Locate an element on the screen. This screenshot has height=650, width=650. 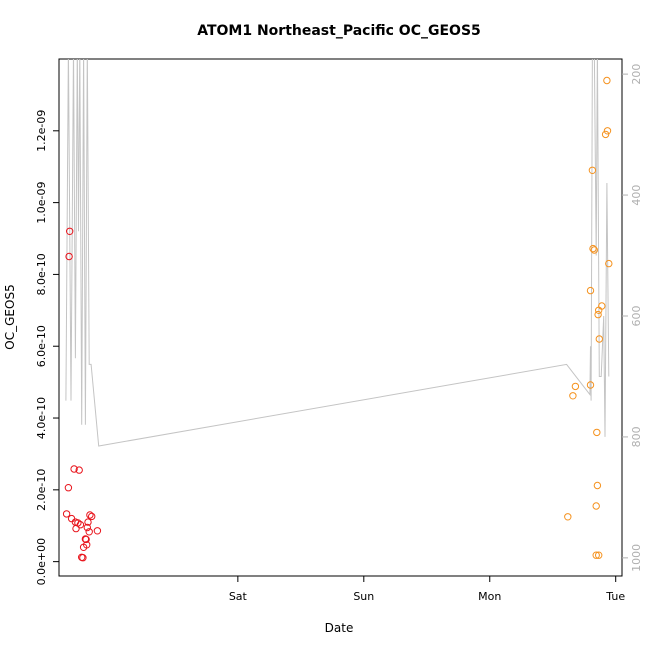
y2-tick-label-4: 1000 is located at coordinates (636, 558).